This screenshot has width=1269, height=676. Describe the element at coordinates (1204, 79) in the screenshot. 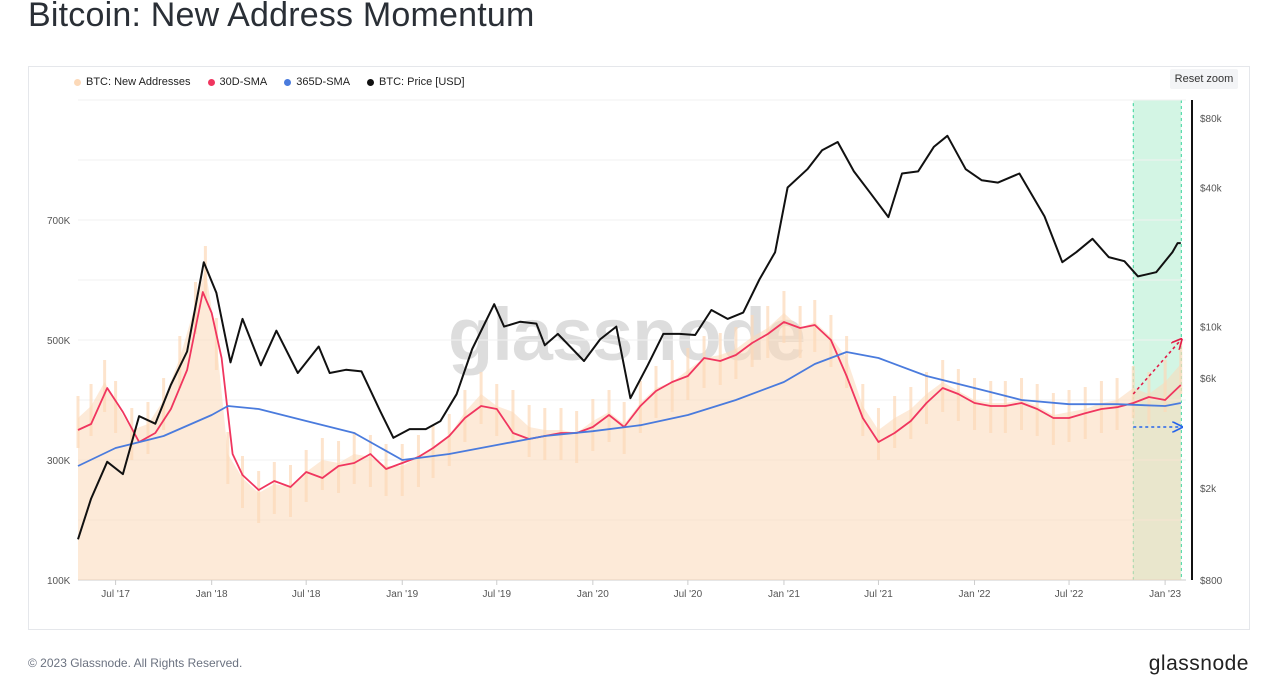

I see `reset-zoom-button: Reset zoom` at that location.